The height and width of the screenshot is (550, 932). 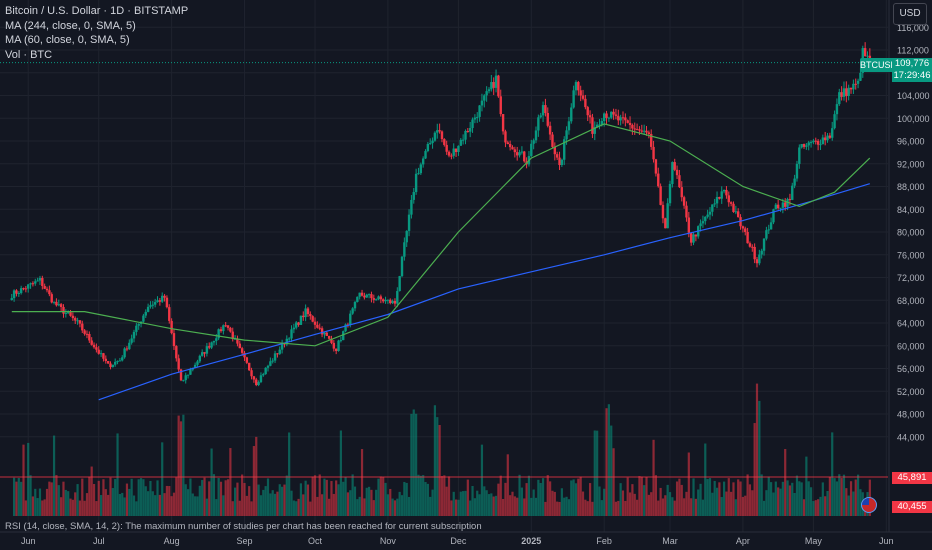 What do you see at coordinates (911, 301) in the screenshot?
I see `y-tick-label: 68,000` at bounding box center [911, 301].